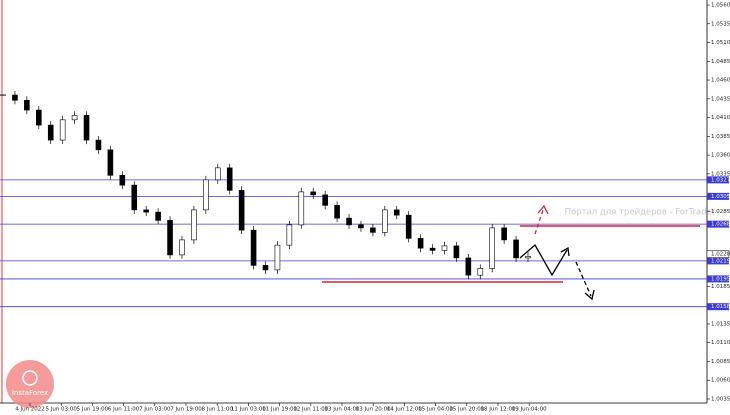  Describe the element at coordinates (498, 410) in the screenshot. I see `x-tick-label: 18 Jun 12:00` at that location.